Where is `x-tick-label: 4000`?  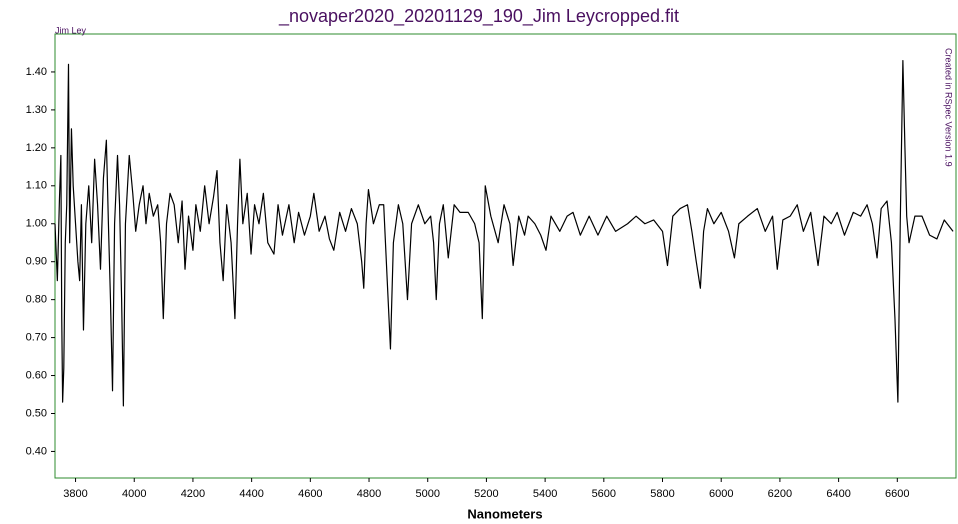
x-tick-label: 4000 is located at coordinates (134, 494).